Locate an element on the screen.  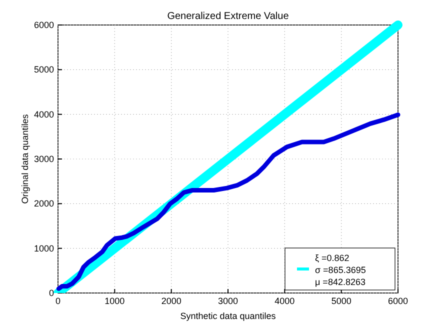
x-tick-label: 0 is located at coordinates (58, 301).